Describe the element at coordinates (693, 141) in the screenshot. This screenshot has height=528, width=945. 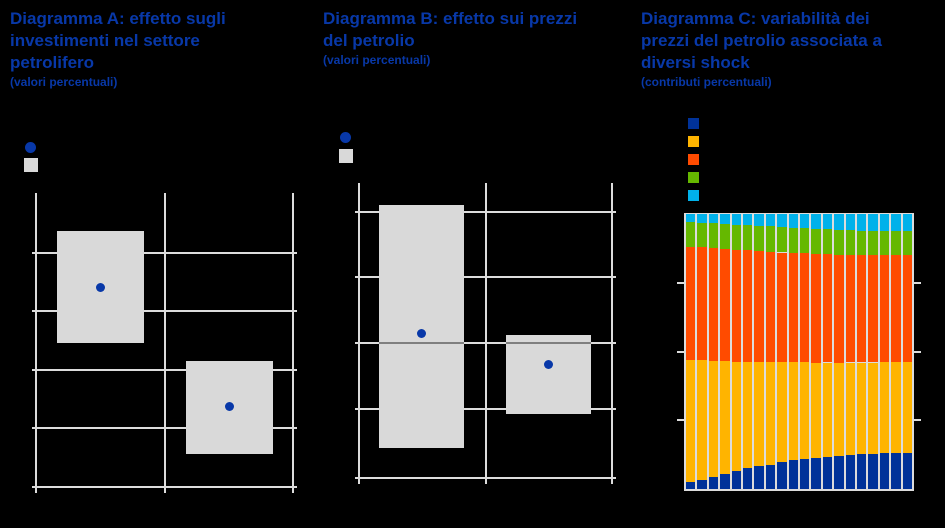
I see `legend-series-marker-shock-amber` at that location.